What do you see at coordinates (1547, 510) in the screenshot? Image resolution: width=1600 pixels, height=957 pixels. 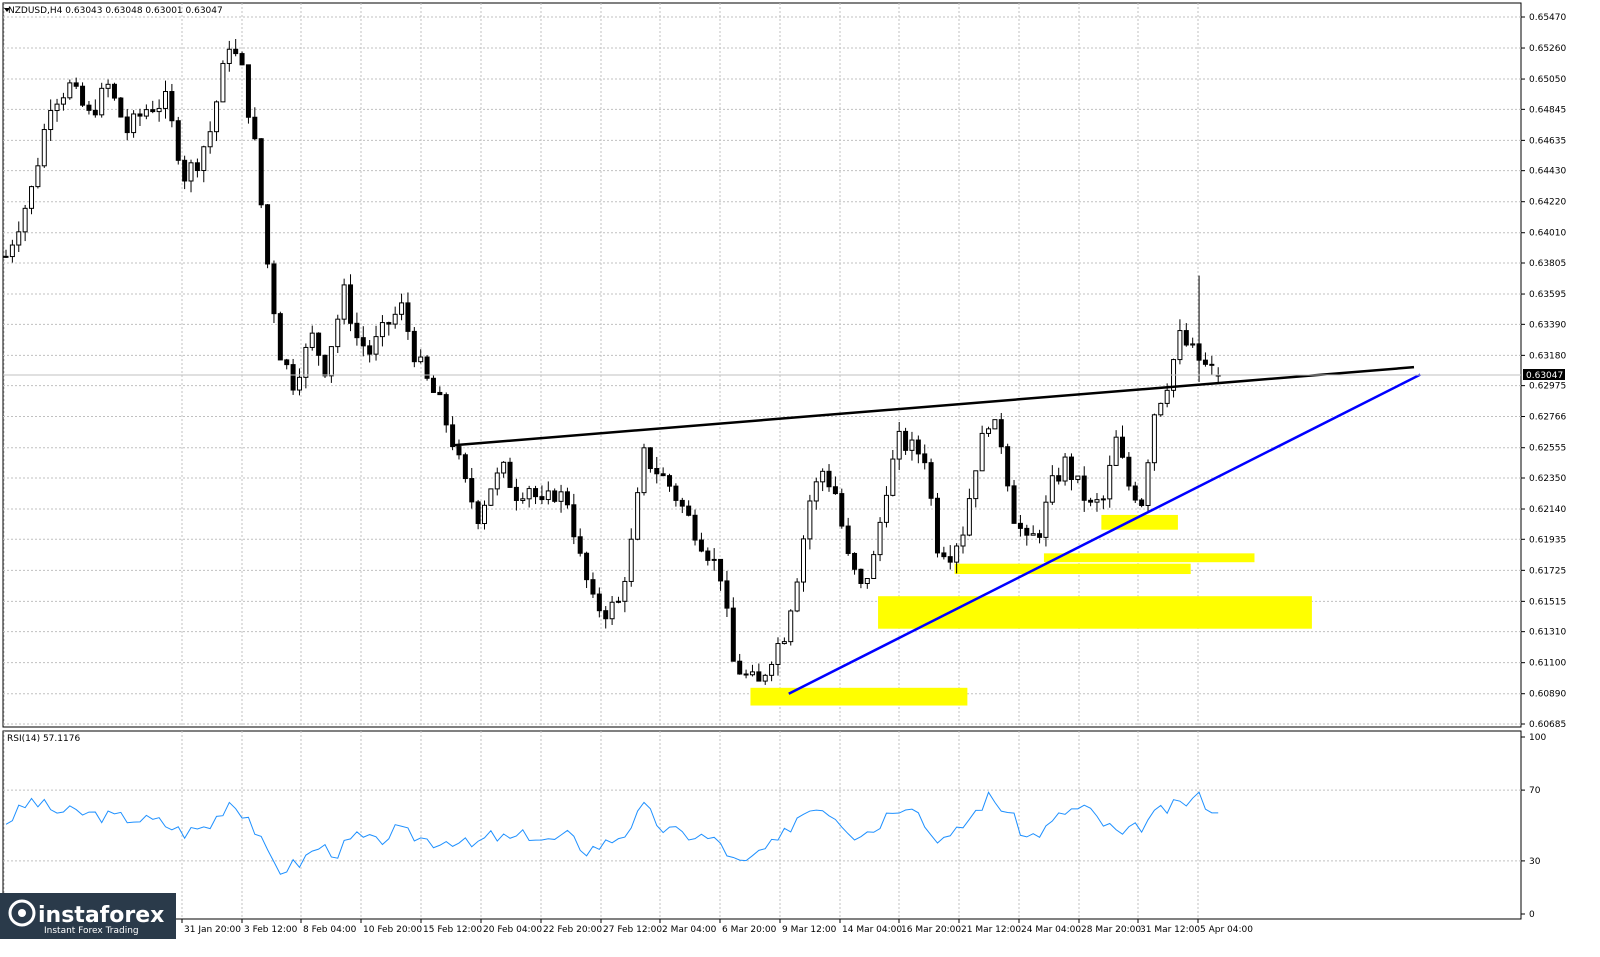 I see `price-tick-label: 0.62140` at bounding box center [1547, 510].